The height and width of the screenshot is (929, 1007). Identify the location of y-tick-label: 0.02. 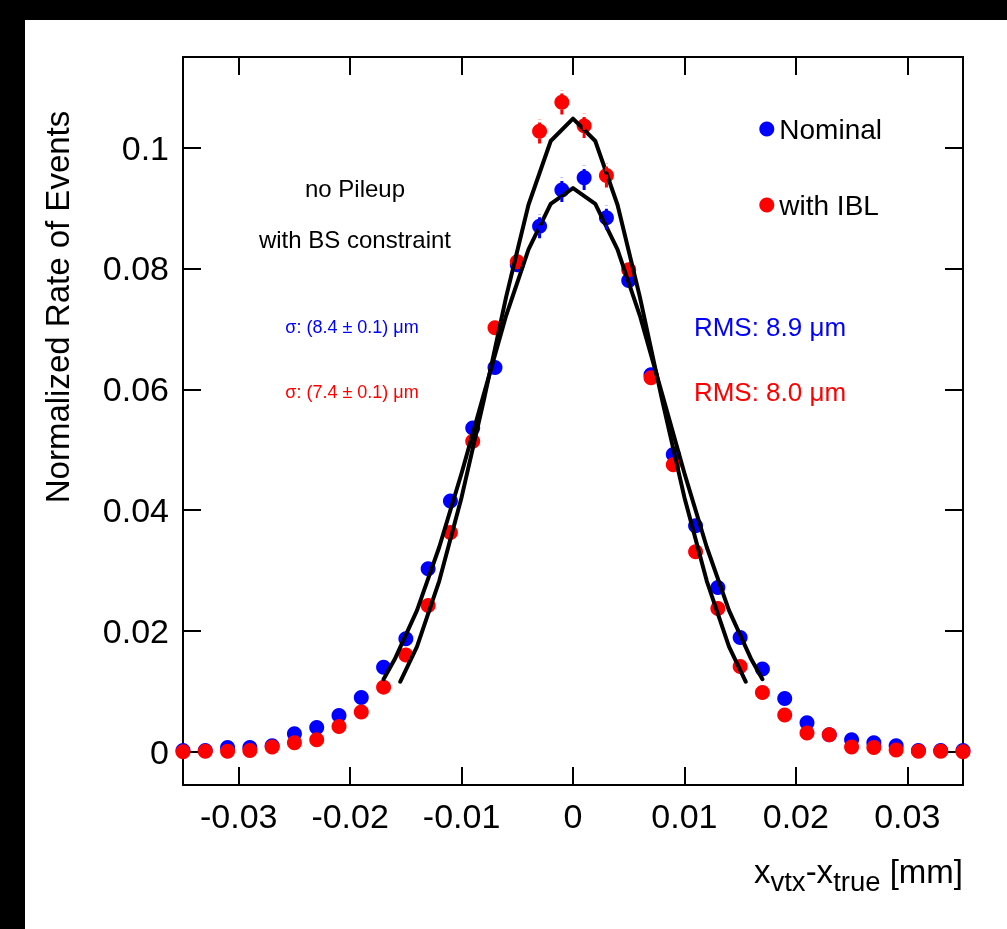
(135, 630).